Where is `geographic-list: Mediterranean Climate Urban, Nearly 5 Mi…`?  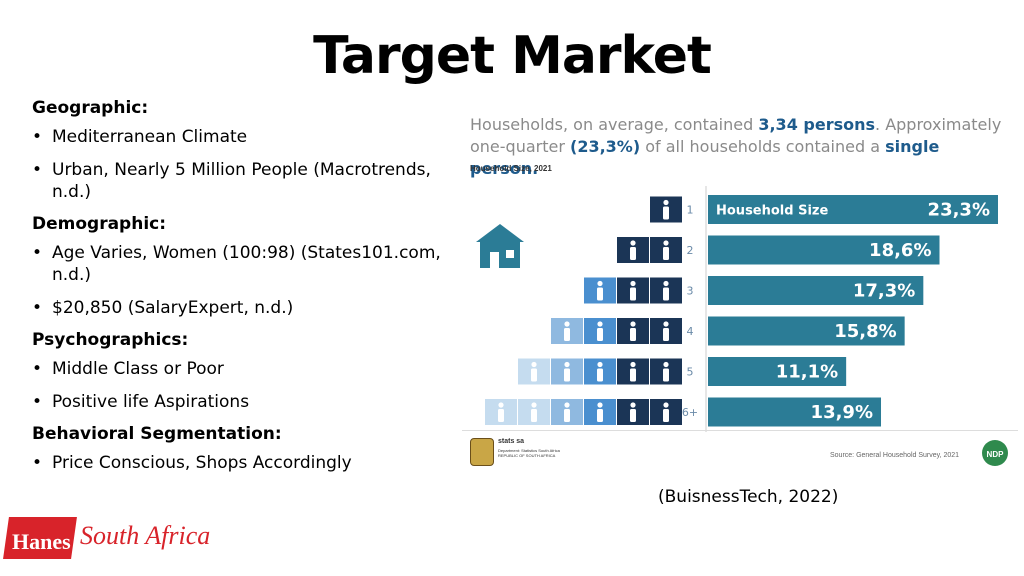
geographic-list: Mediterranean Climate Urban, Nearly 5 Mi… is located at coordinates (242, 164).